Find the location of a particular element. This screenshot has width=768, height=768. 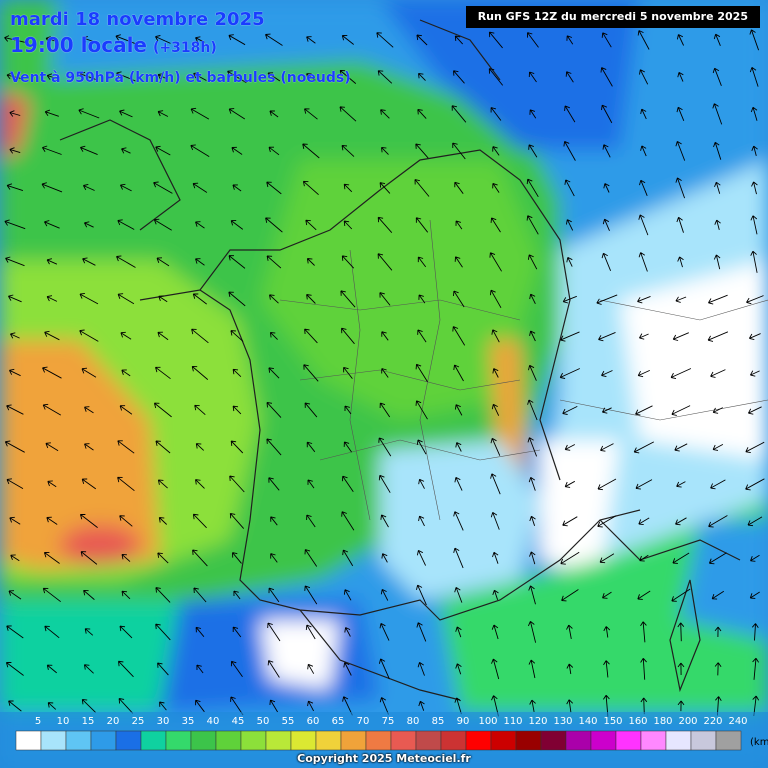

legend-label: 130 is located at coordinates (562, 721).